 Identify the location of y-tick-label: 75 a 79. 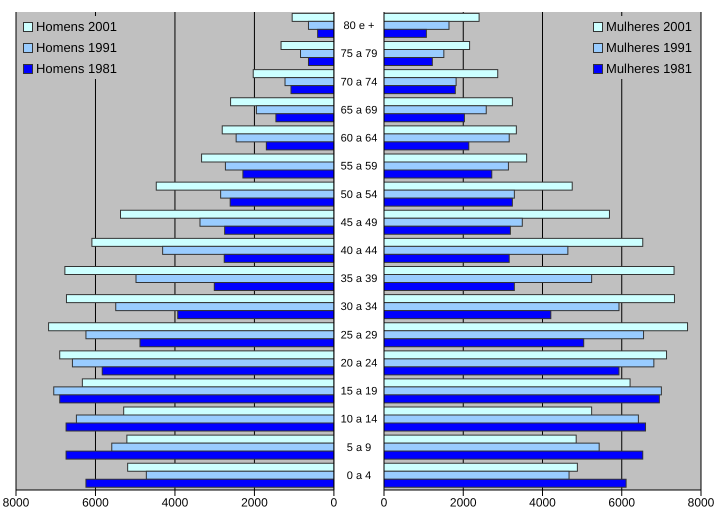
(359, 54).